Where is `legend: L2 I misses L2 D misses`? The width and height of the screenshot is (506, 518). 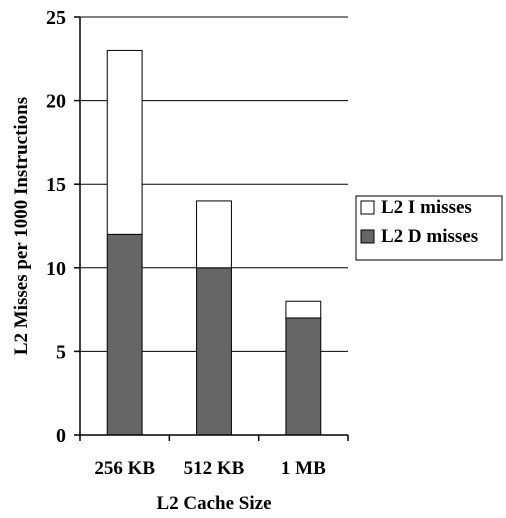 legend: L2 I misses L2 D misses is located at coordinates (429, 228).